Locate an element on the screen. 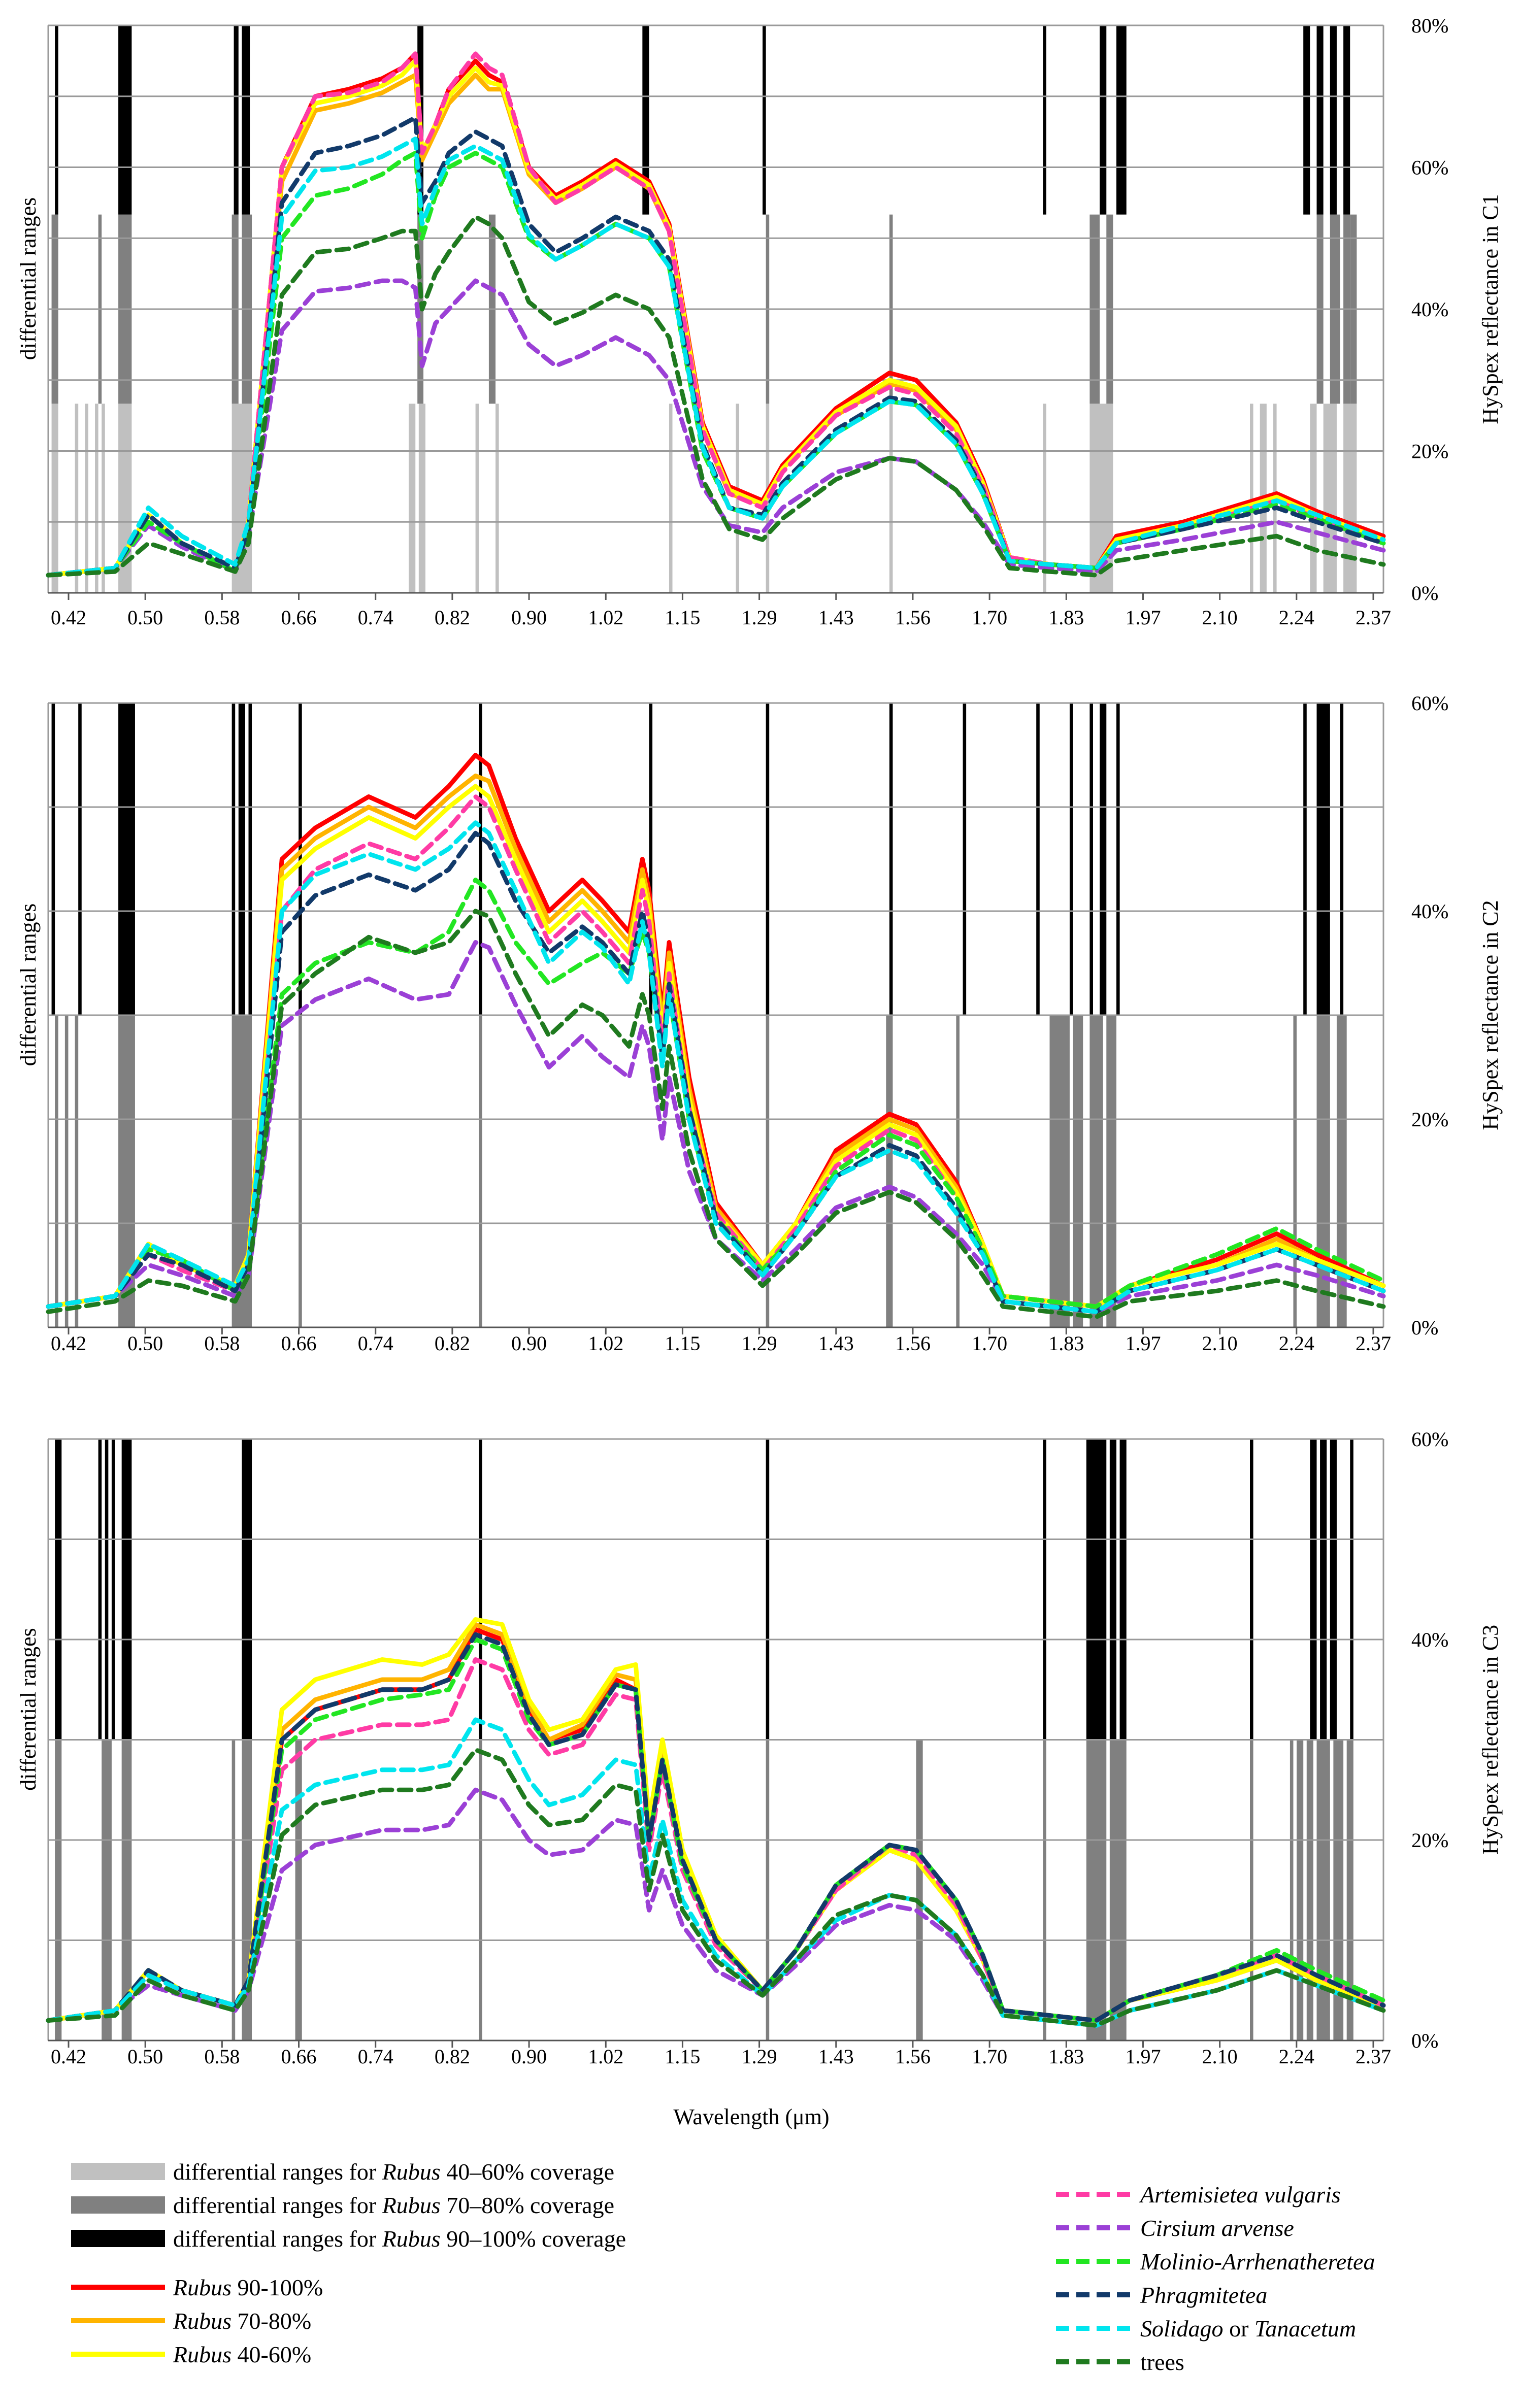  x-tick-label: 1.15 is located at coordinates (682, 2056).